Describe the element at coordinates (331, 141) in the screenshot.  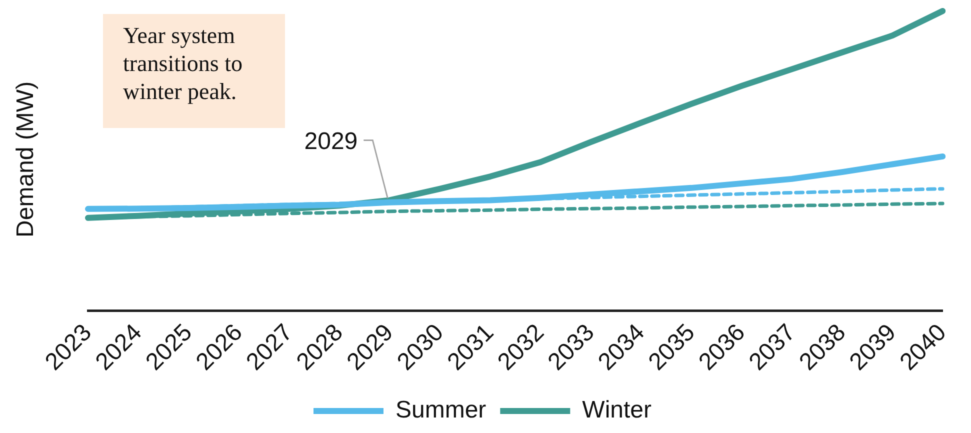
I see `annotation: 2029` at that location.